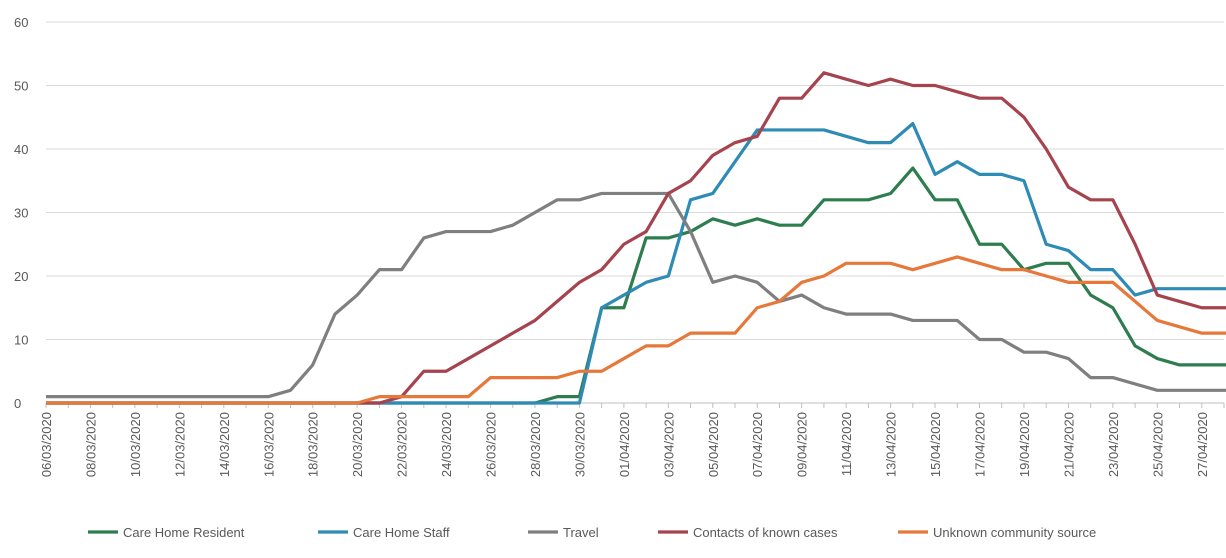 The width and height of the screenshot is (1226, 558). I want to click on x-tick-label: 23/04/2020, so click(1113, 444).